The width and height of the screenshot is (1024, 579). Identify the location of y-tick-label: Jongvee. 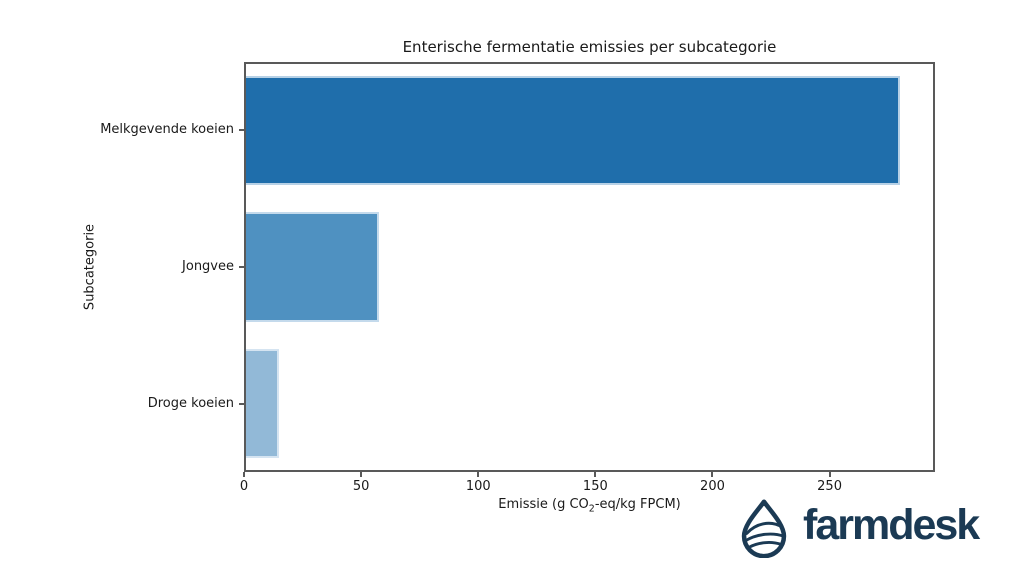
(208, 266).